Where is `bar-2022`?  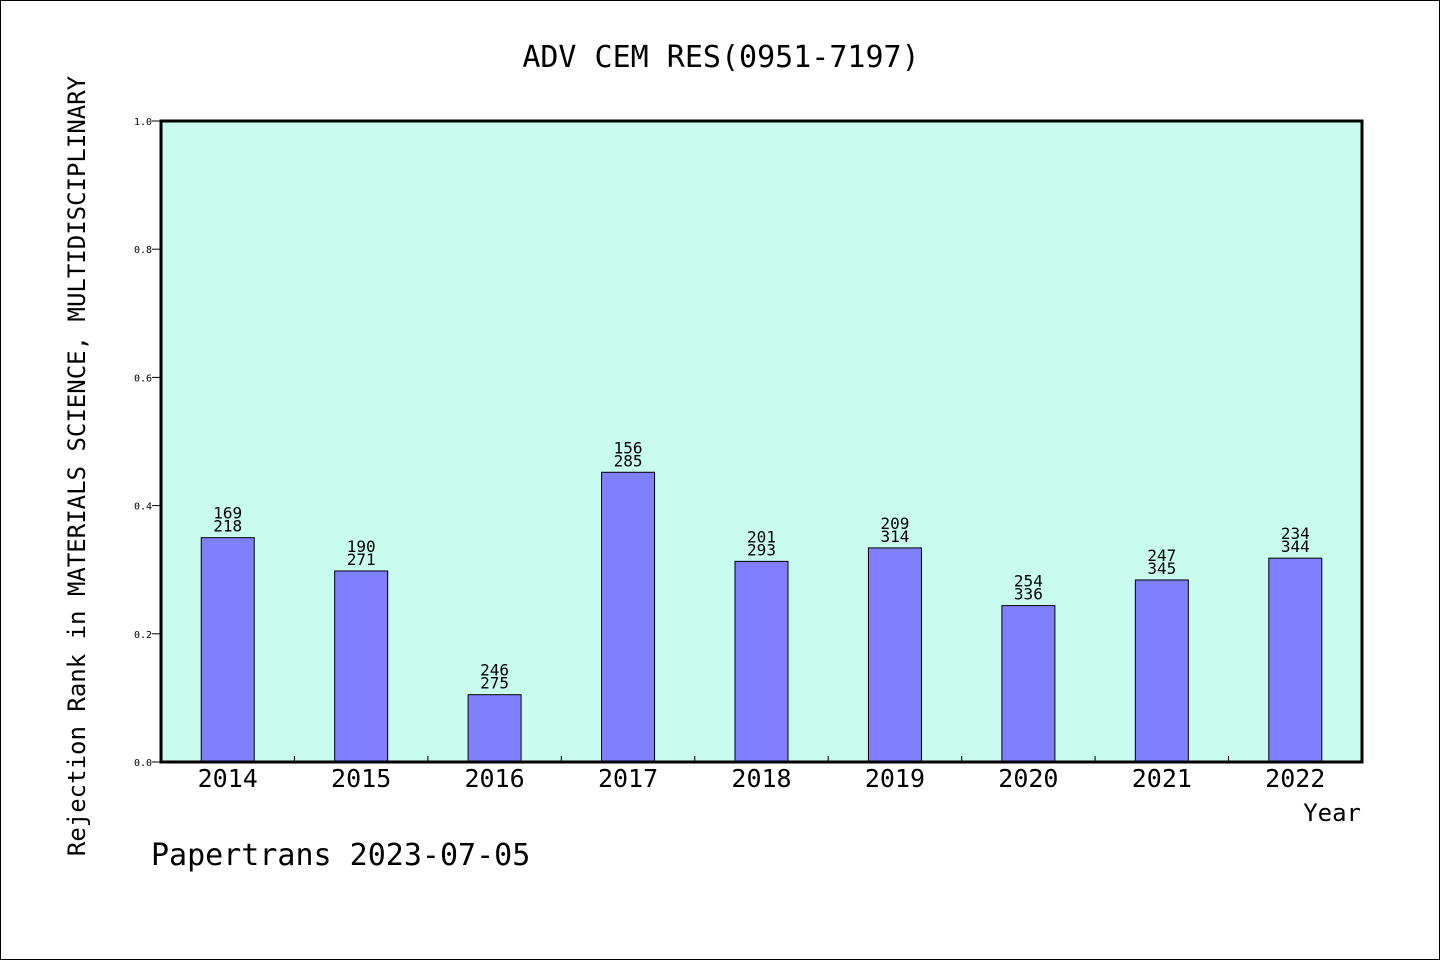
bar-2022 is located at coordinates (1295, 660).